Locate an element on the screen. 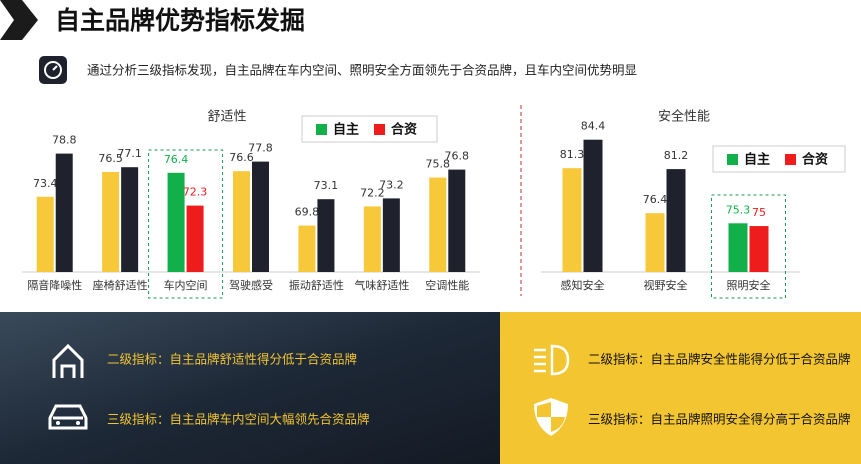  x-tick-label: 照明安全 is located at coordinates (749, 285).